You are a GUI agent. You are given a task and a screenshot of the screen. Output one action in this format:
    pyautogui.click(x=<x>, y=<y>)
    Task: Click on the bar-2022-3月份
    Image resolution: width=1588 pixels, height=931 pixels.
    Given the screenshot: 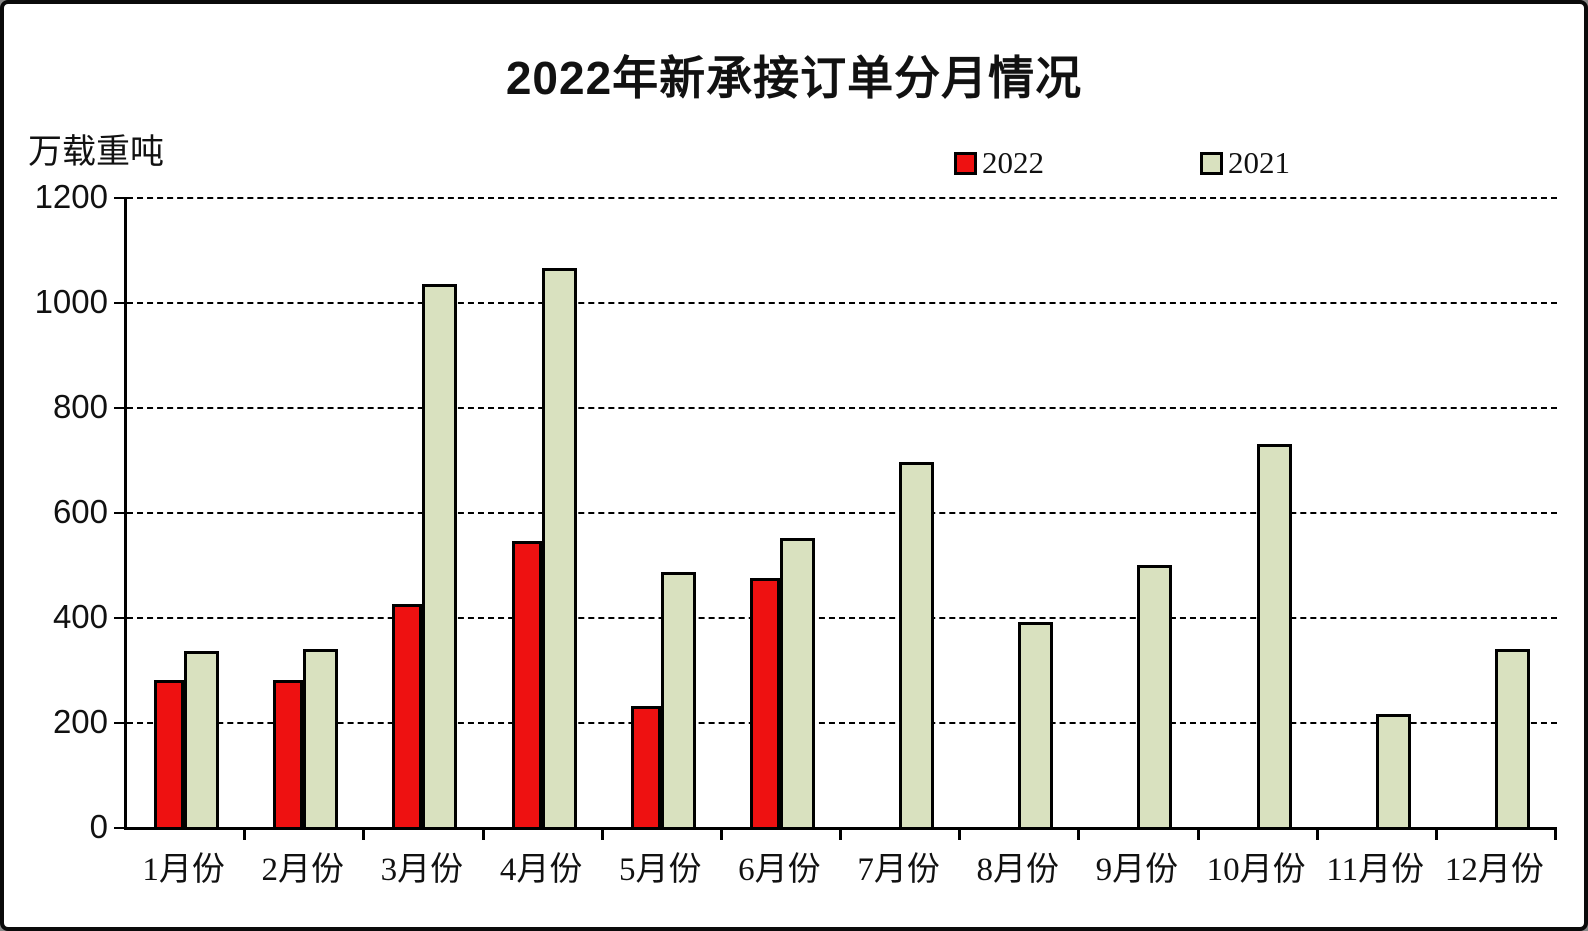 What is the action you would take?
    pyautogui.click(x=407, y=715)
    